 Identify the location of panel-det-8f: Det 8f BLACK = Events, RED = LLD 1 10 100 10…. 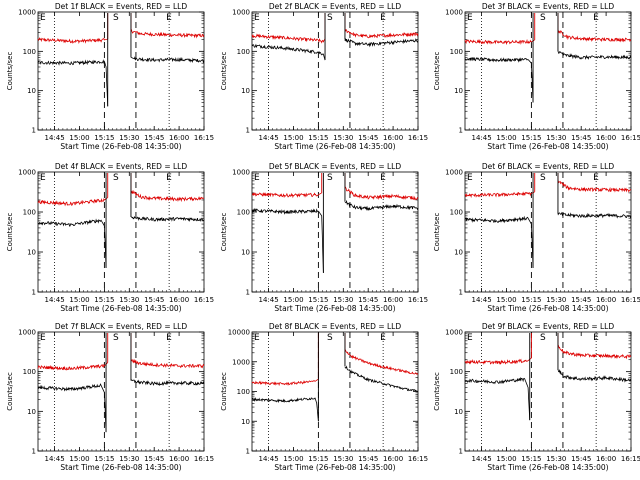
(324, 397).